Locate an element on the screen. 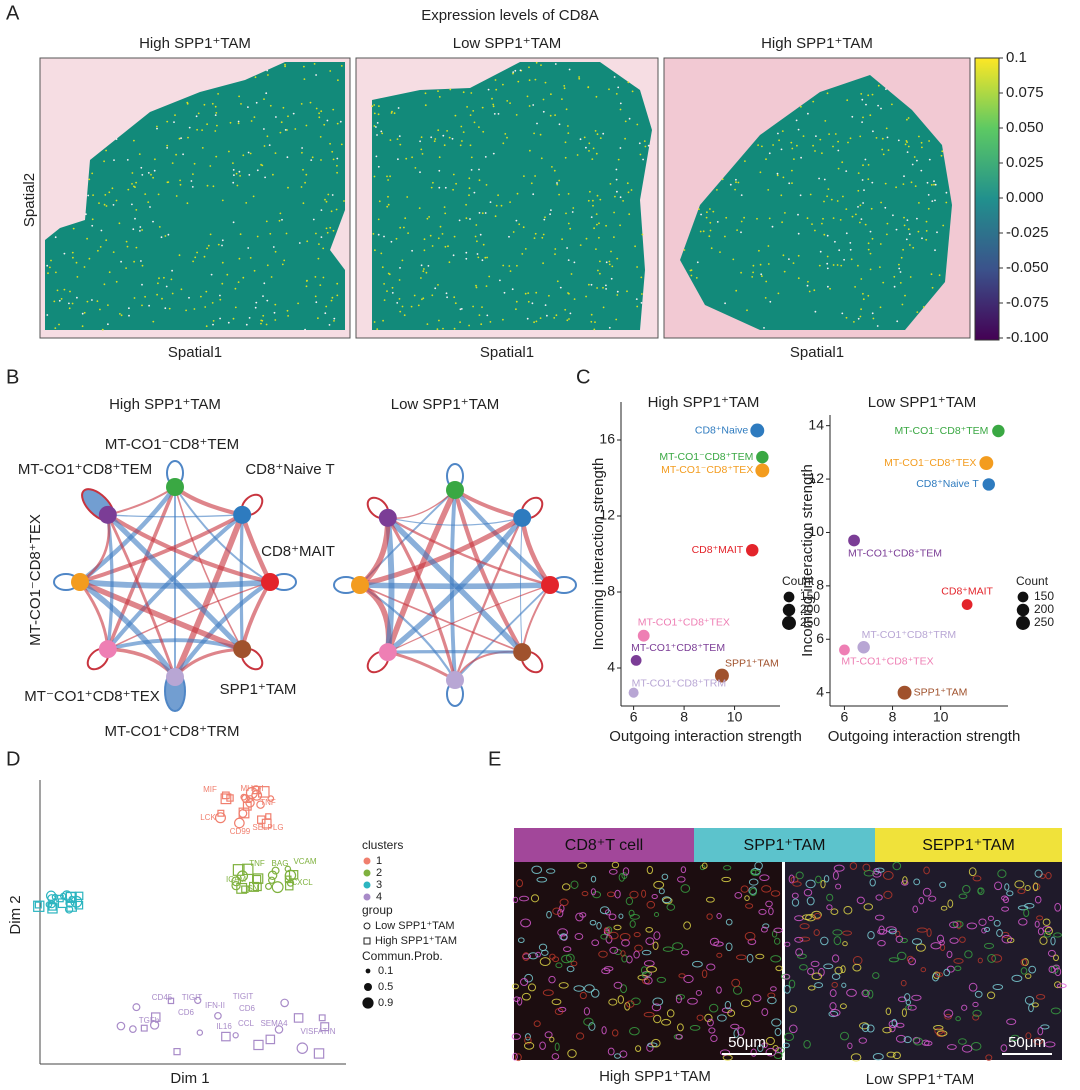 Image resolution: width=1080 pixels, height=1090 pixels. panel-letter: B is located at coordinates (12, 377).